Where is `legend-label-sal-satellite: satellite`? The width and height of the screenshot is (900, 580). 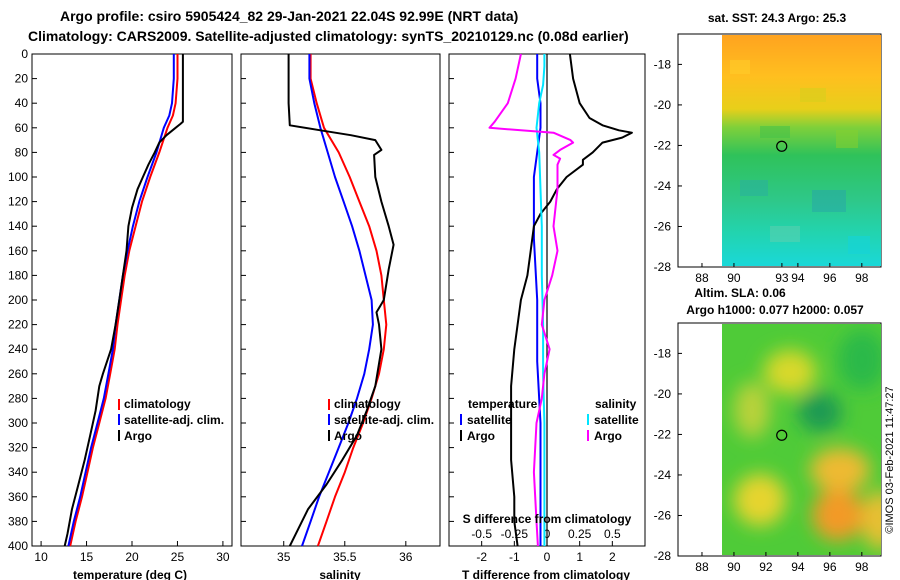 legend-label-sal-satellite: satellite is located at coordinates (616, 420).